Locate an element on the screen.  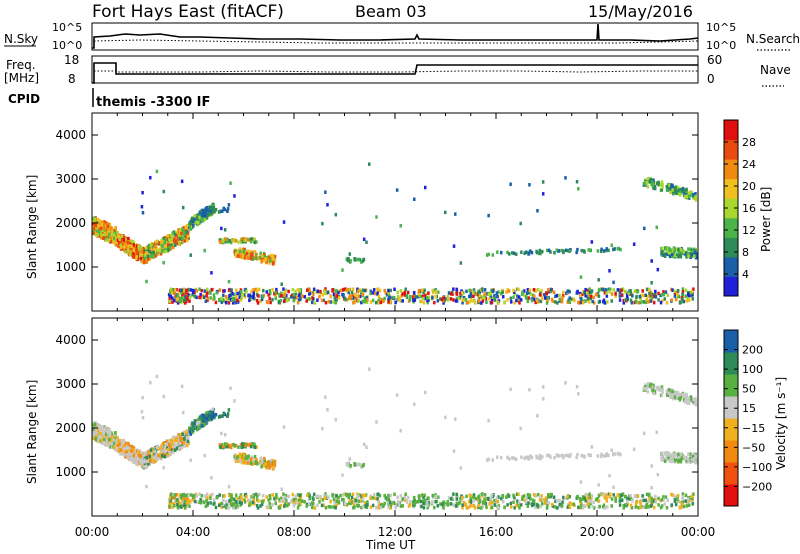
freq-label-line1: Freq. is located at coordinates (21, 65).